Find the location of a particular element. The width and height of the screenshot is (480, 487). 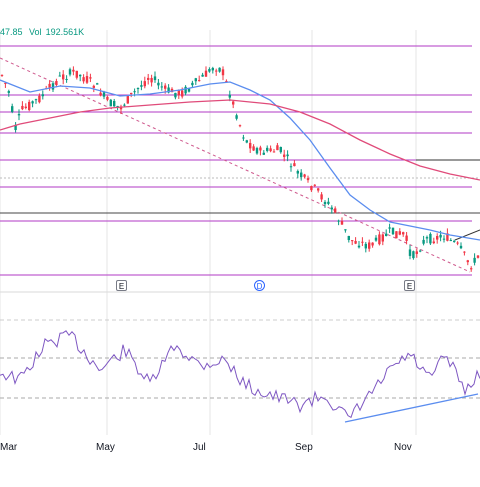

arrow-line is located at coordinates (467, 235).